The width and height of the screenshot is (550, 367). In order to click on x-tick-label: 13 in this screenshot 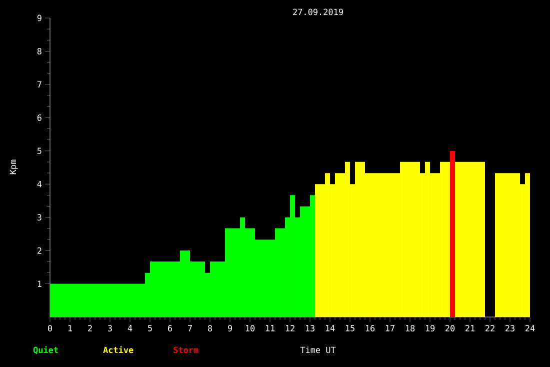, I will do `click(310, 328)`.